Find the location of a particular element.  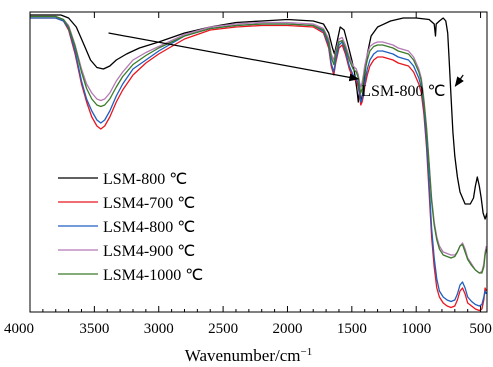

x-tick-label-3500: 3500 is located at coordinates (94, 329).